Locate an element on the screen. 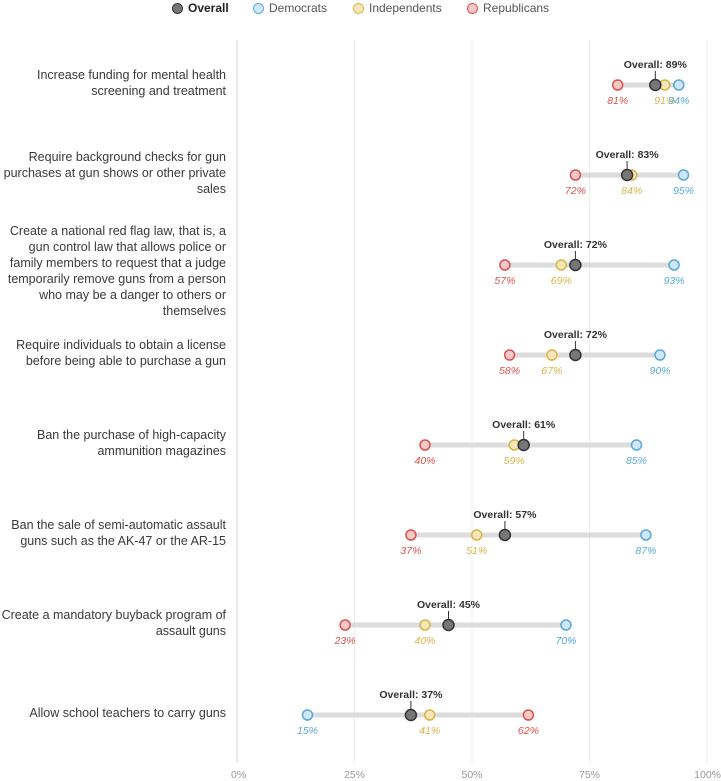 This screenshot has width=721, height=781. value-label-rep: 72% is located at coordinates (575, 191).